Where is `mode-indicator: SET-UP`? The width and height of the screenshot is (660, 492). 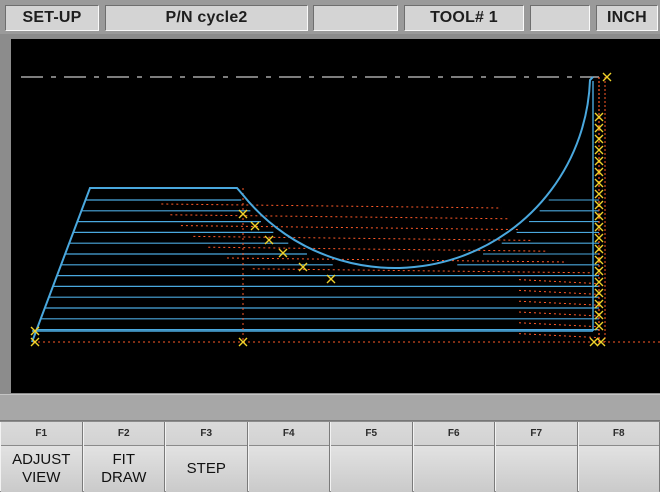
mode-indicator: SET-UP is located at coordinates (52, 18).